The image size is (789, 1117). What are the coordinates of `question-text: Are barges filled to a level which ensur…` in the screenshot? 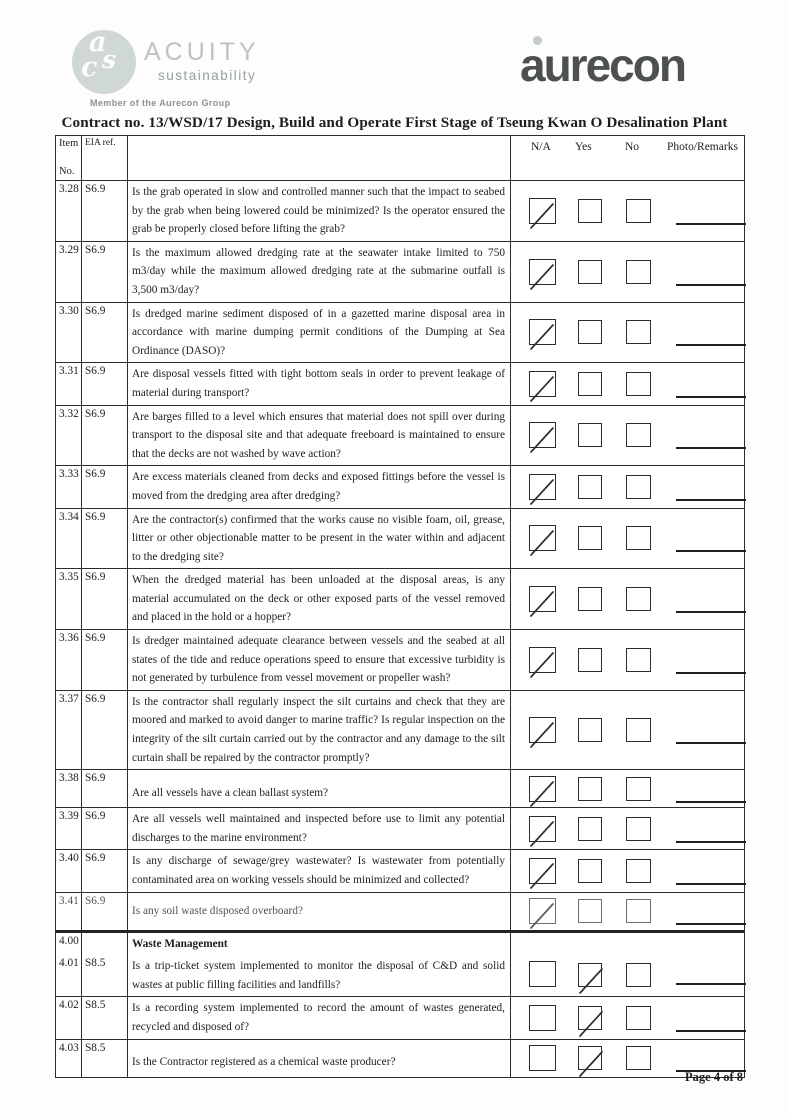 It's located at (319, 435).